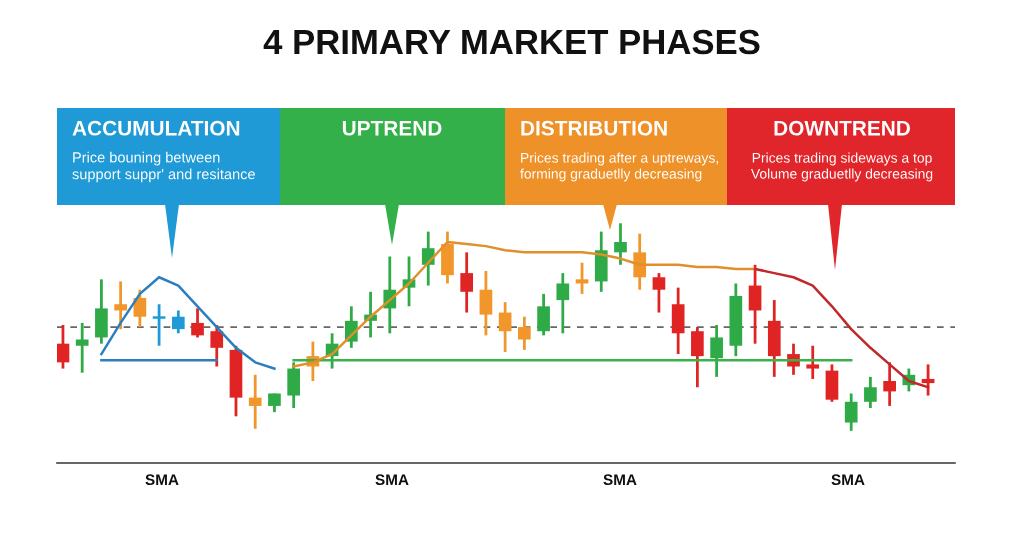 The width and height of the screenshot is (1024, 559). What do you see at coordinates (841, 167) in the screenshot?
I see `text: Prices trading sideways a top Volume graduetlly decreasing` at bounding box center [841, 167].